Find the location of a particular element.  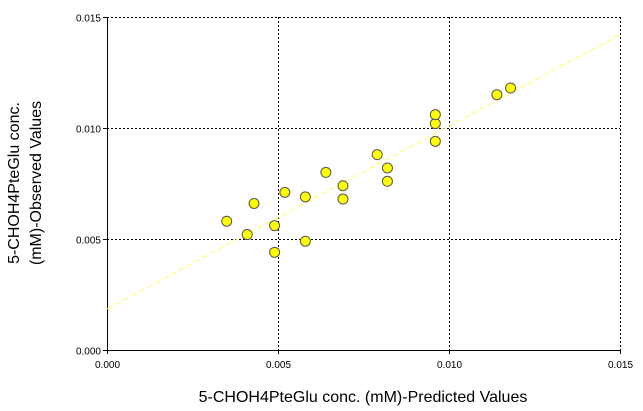

y-axis-title-line-1: 5-CHOH4PteGlu conc. is located at coordinates (14, 183).